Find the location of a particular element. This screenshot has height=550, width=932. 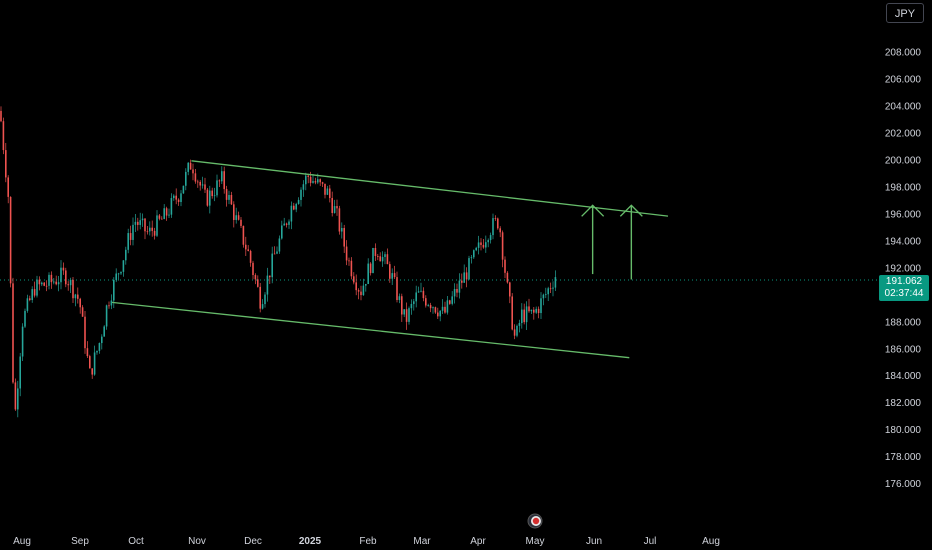

x-tick-label: Jul is located at coordinates (650, 541).